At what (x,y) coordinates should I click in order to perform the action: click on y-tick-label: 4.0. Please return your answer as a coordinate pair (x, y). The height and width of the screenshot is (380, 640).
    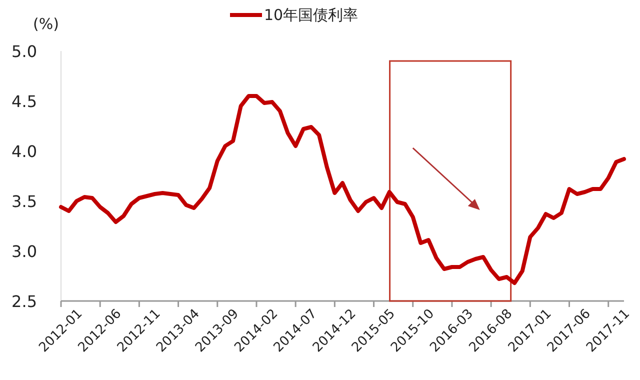
    Looking at the image, I should click on (24, 151).